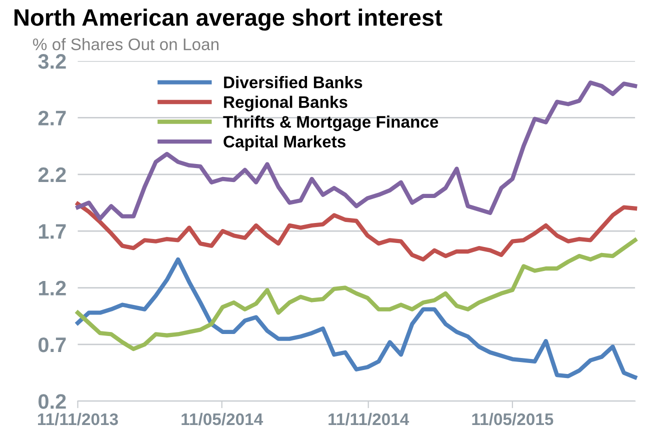 The image size is (648, 436). I want to click on chart-title: North American average short interest, so click(228, 19).